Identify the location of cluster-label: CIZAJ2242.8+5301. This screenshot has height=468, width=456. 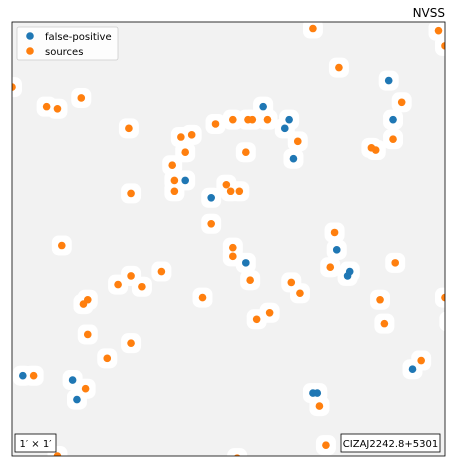
(390, 444).